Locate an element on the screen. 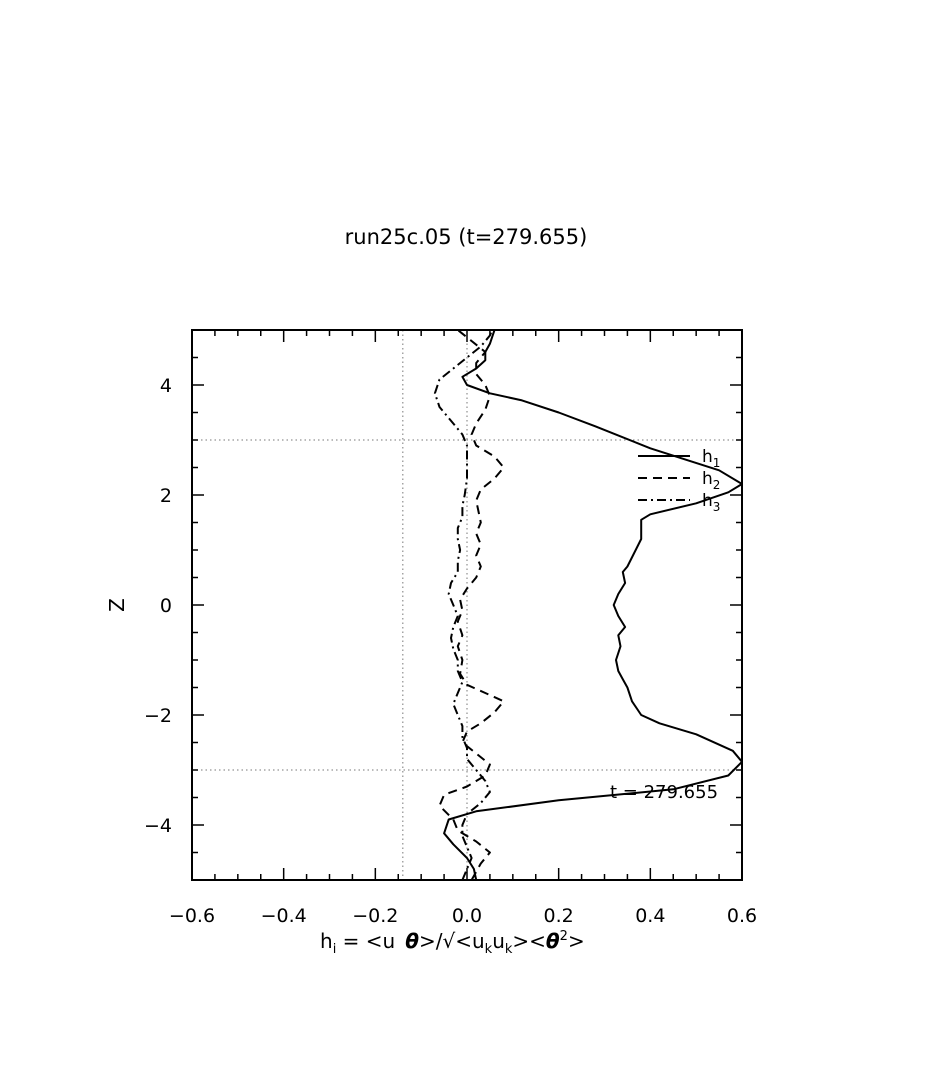  x-tick-label-2: −0.2 is located at coordinates (375, 916).